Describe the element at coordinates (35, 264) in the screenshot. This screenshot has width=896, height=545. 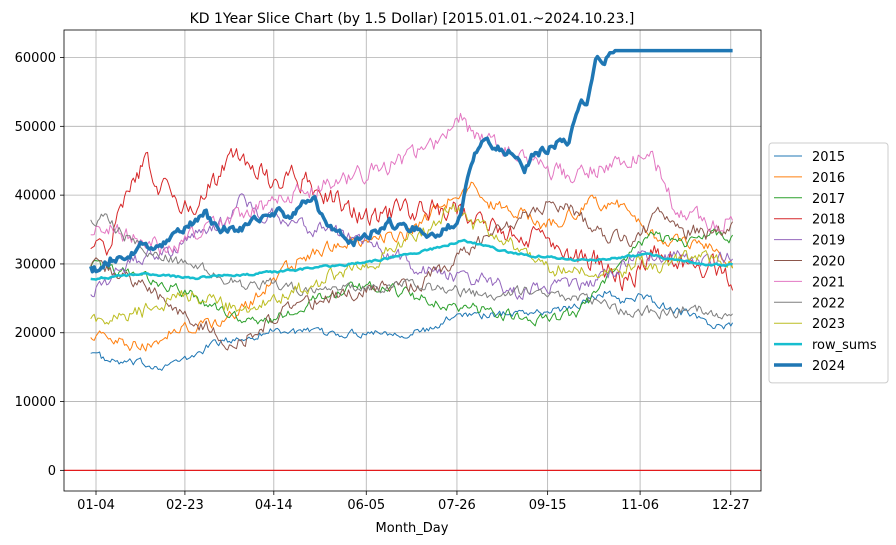
I see `y-tick-label: 30000` at that location.